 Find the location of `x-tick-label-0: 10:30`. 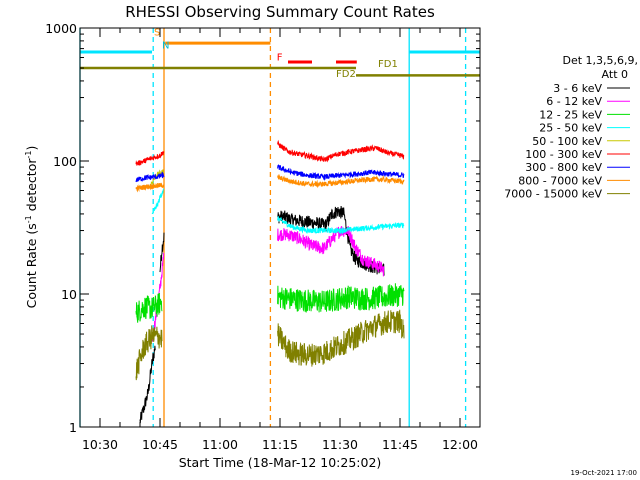

x-tick-label-0: 10:30 is located at coordinates (100, 444).